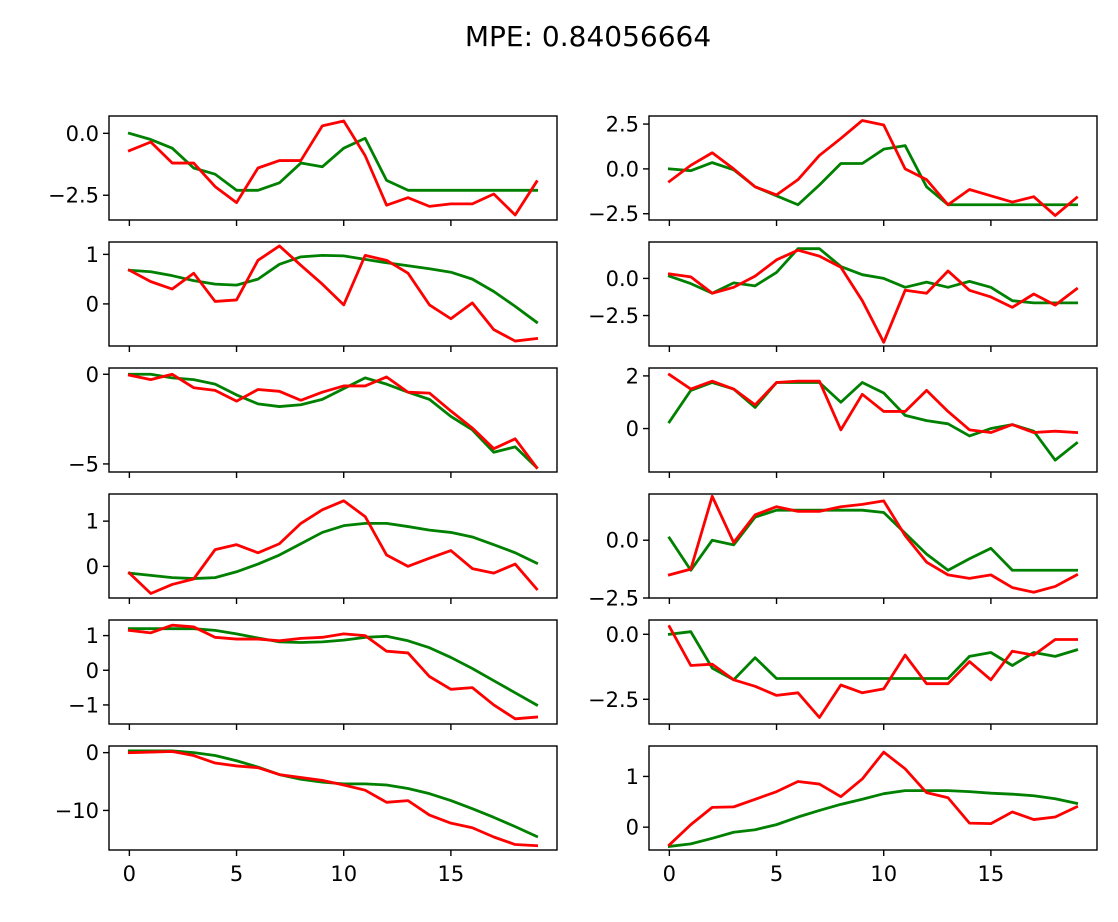 The image size is (1118, 922). I want to click on subplot-r4-c1: 0.0 −2.5, so click(843, 674).